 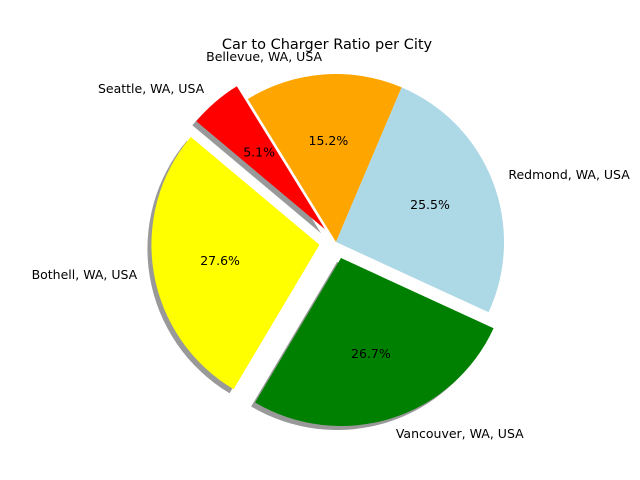 What do you see at coordinates (430, 204) in the screenshot?
I see `slice-percent-redmond: 25.5%` at bounding box center [430, 204].